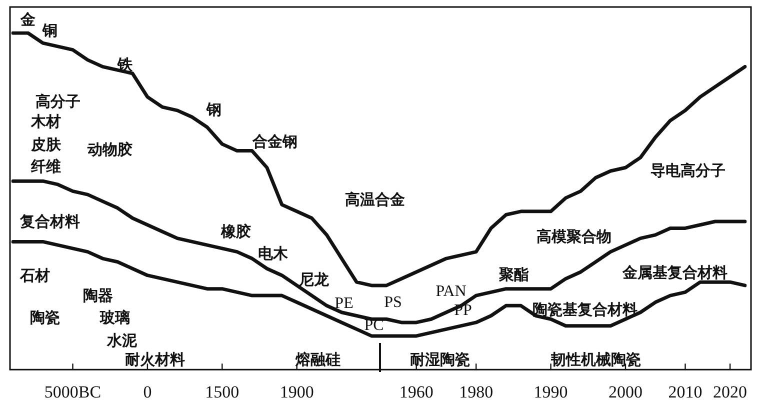 The image size is (758, 416). What do you see at coordinates (625, 392) in the screenshot?
I see `x-tick-label: 2000` at bounding box center [625, 392].